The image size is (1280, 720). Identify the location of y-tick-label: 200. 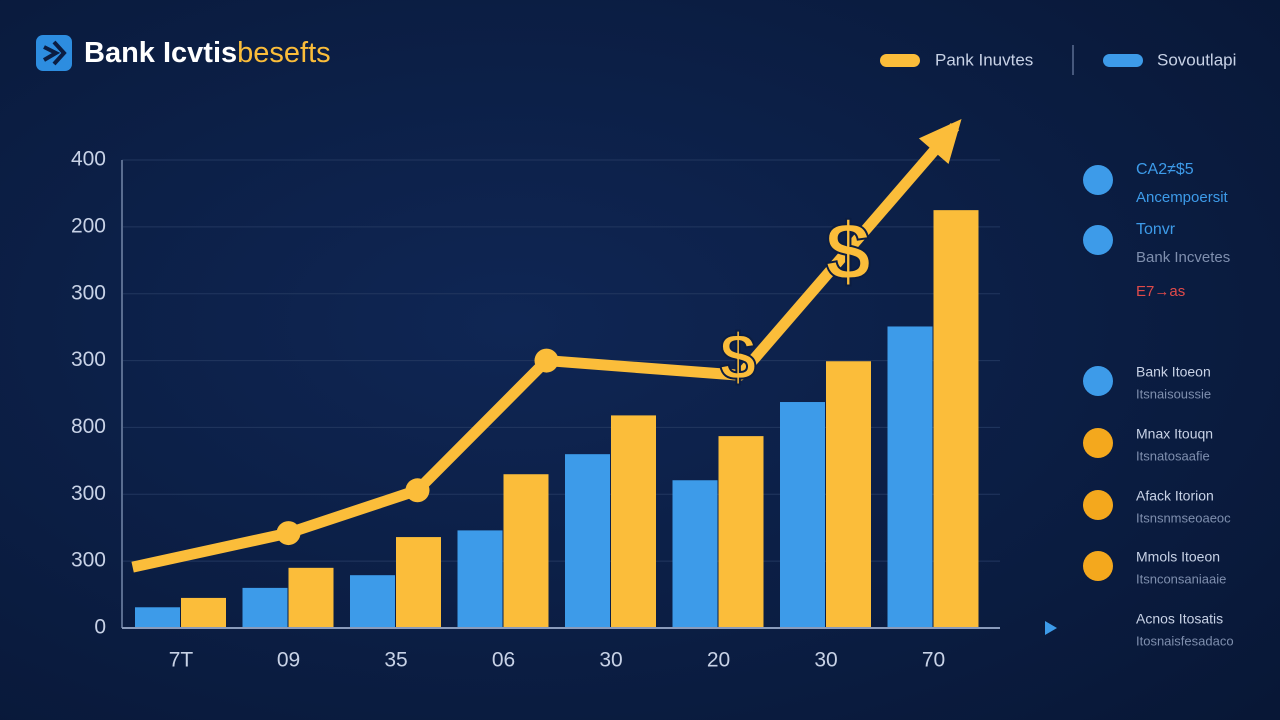
(88, 225).